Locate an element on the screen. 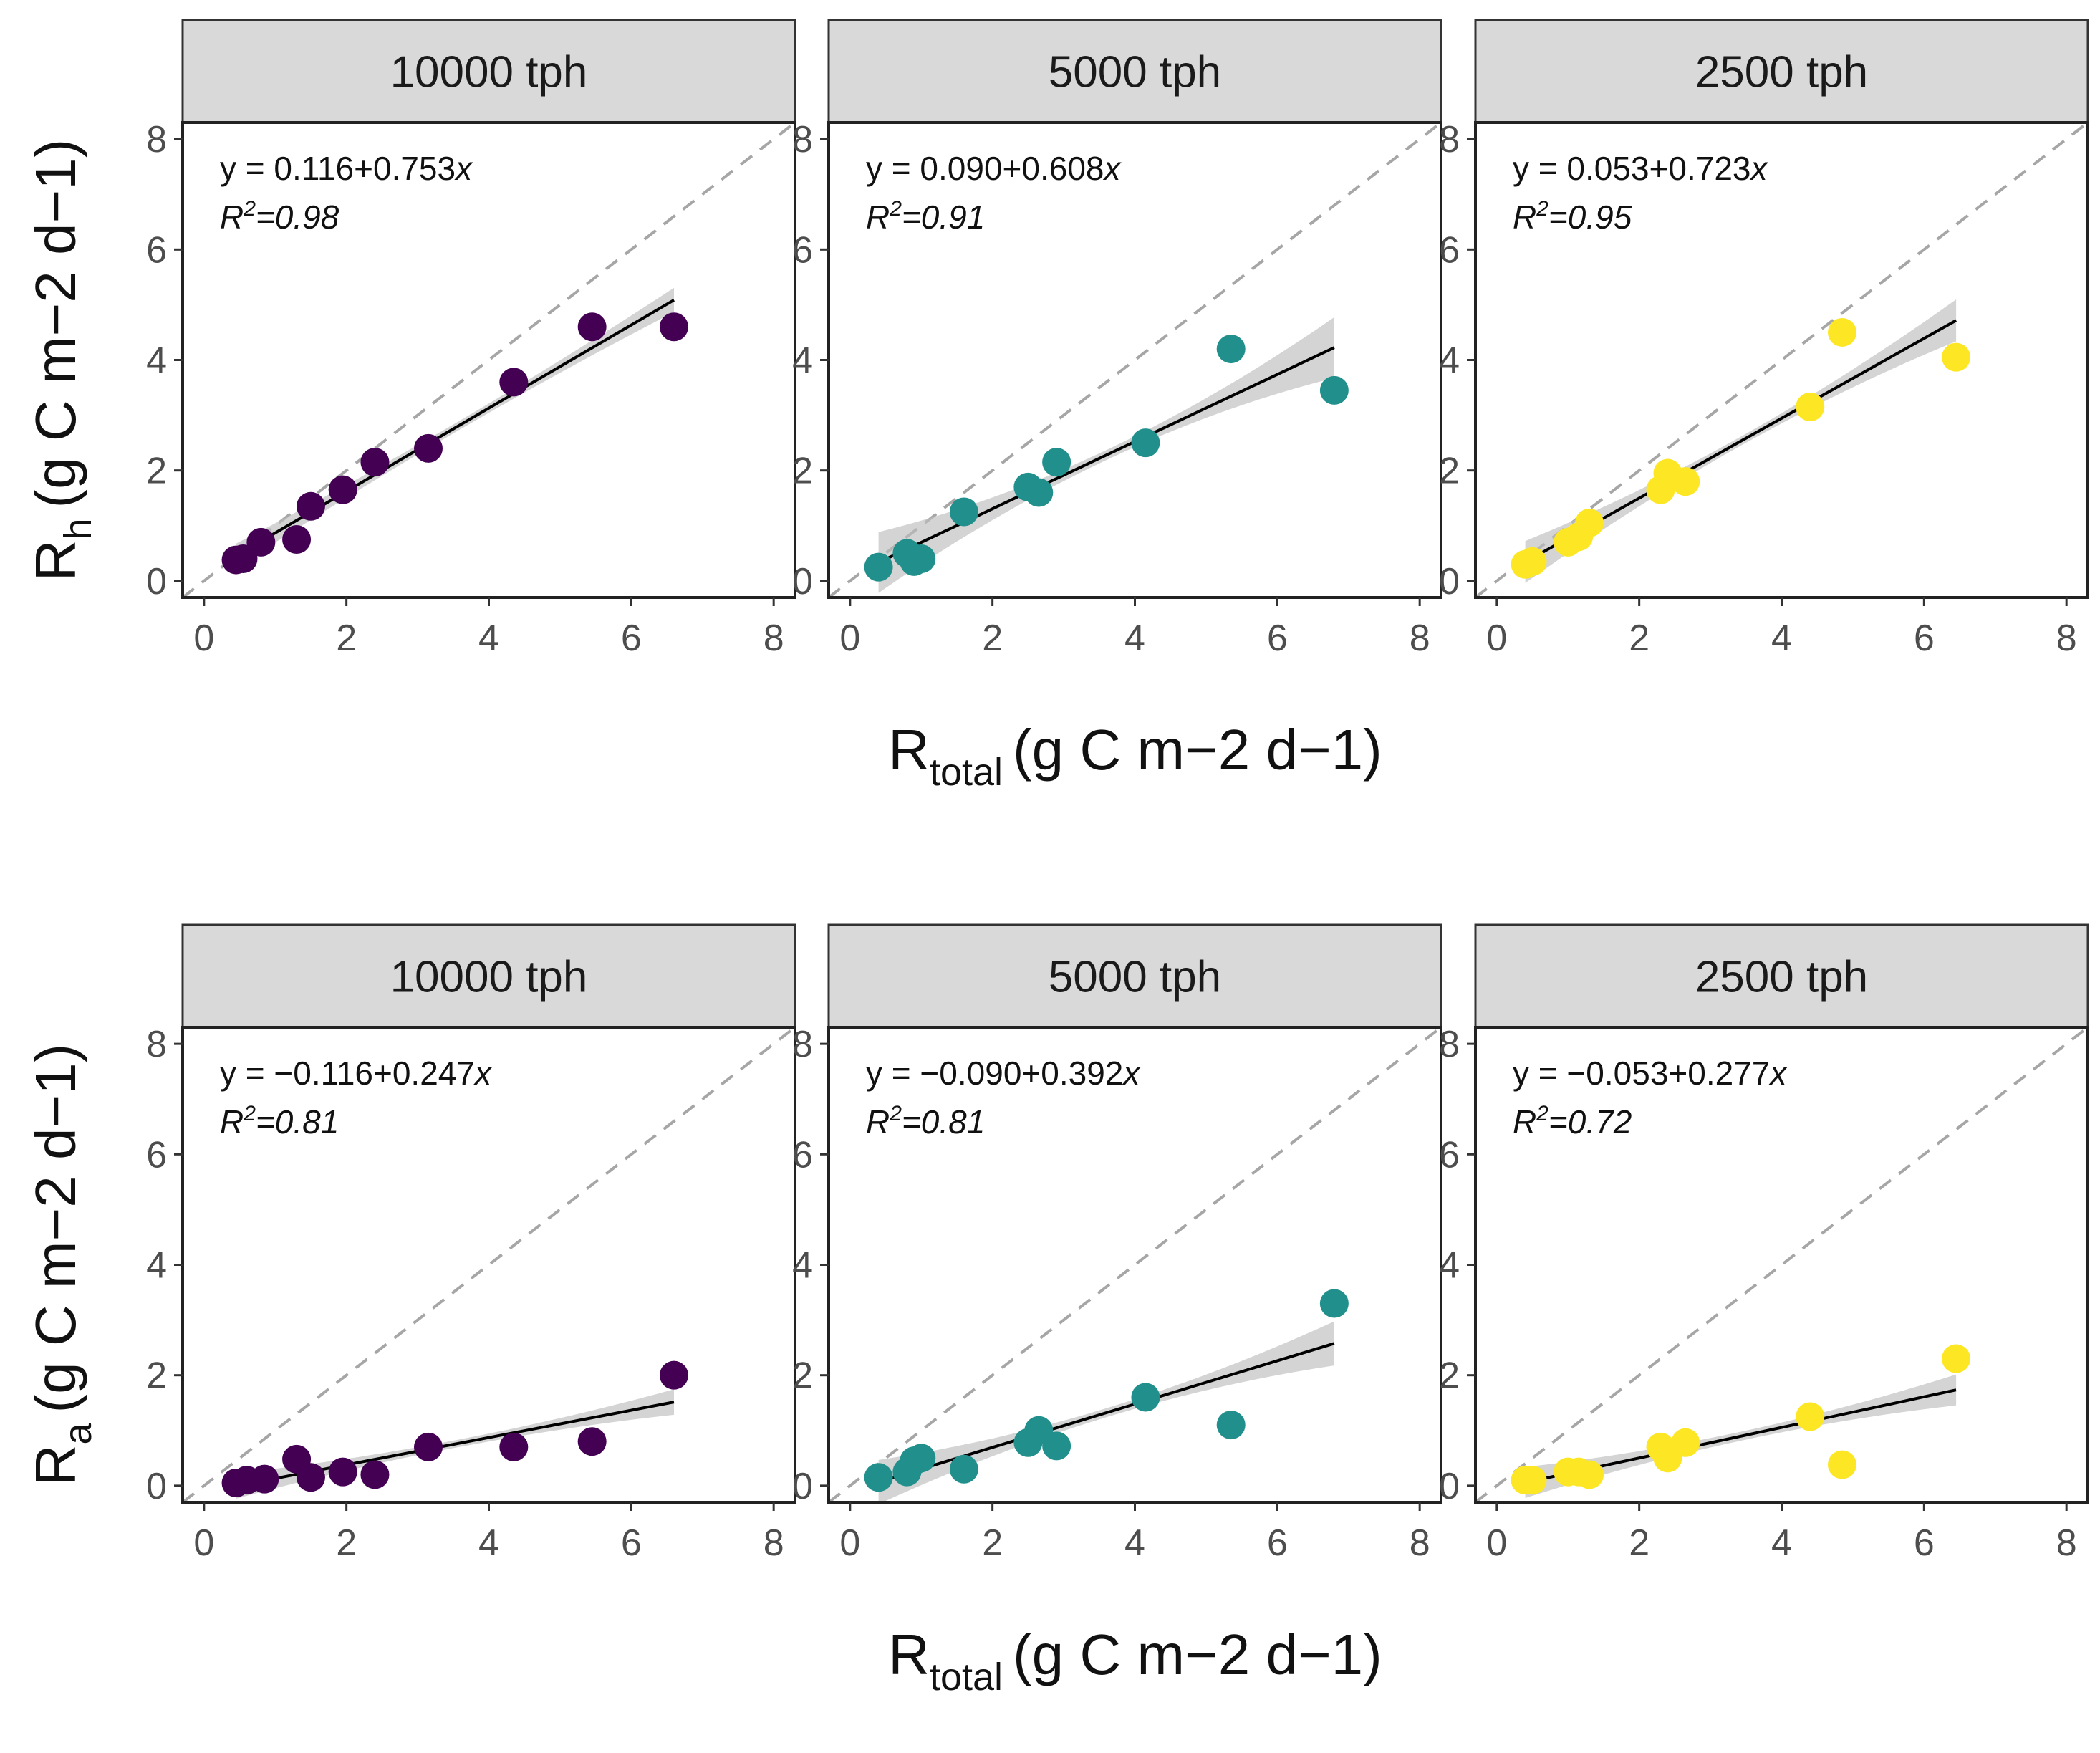  x-title-subscript: total is located at coordinates (966, 1677).